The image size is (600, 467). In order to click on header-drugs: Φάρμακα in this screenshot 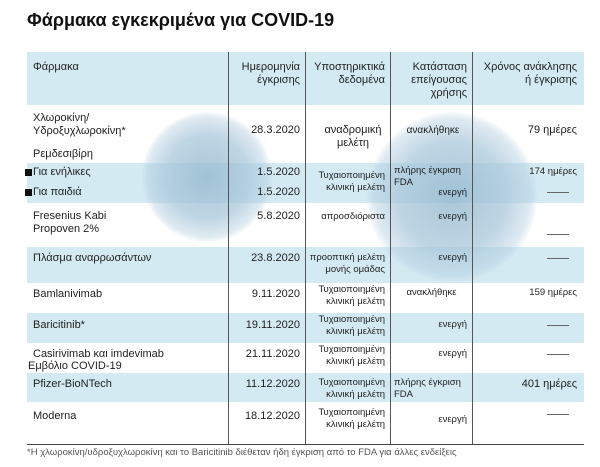, I will do `click(56, 67)`.